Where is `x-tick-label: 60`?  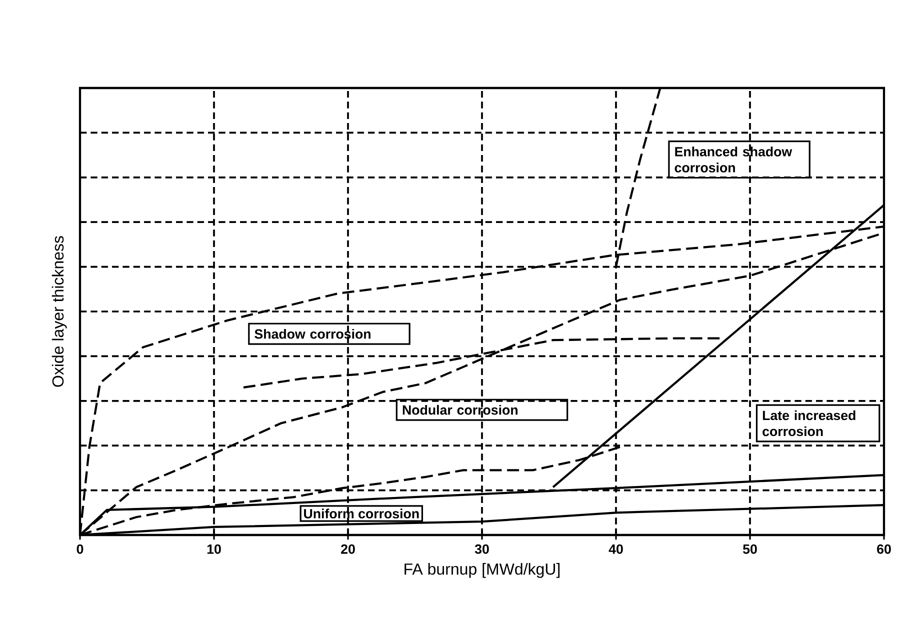
x-tick-label: 60 is located at coordinates (884, 549).